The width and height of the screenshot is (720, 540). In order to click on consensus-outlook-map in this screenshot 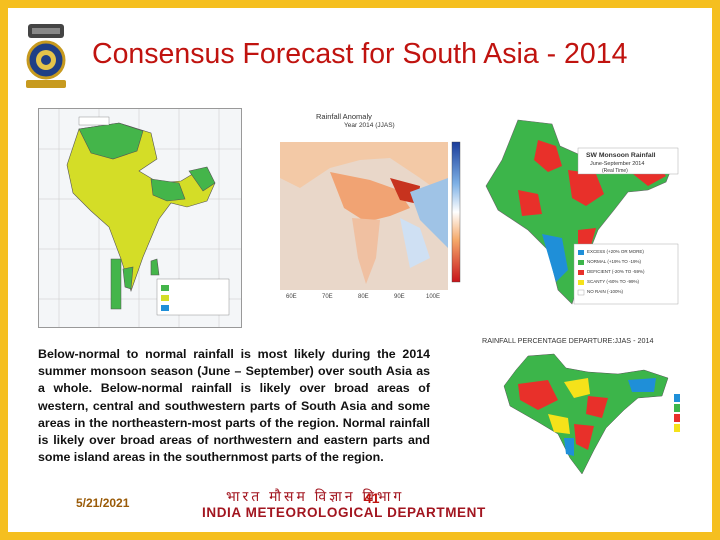, I will do `click(140, 218)`.